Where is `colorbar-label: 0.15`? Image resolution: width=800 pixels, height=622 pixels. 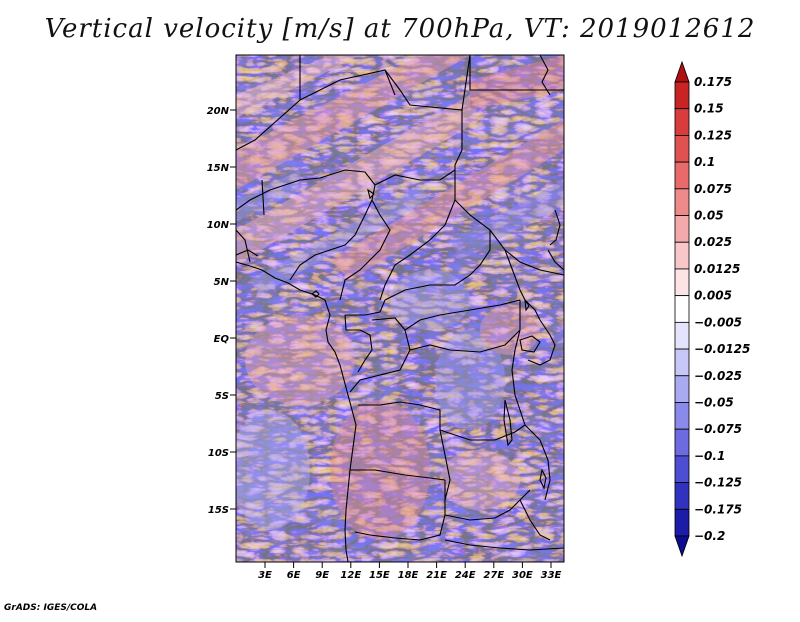
colorbar-label: 0.15 is located at coordinates (709, 109).